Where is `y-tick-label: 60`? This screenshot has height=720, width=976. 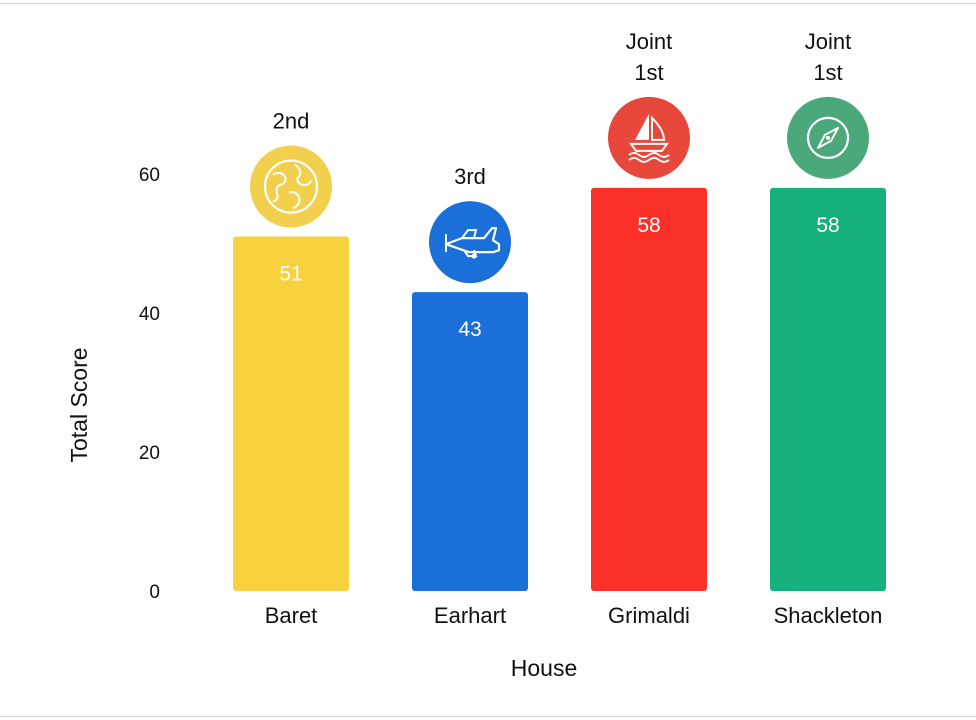
y-tick-label: 60 is located at coordinates (149, 175).